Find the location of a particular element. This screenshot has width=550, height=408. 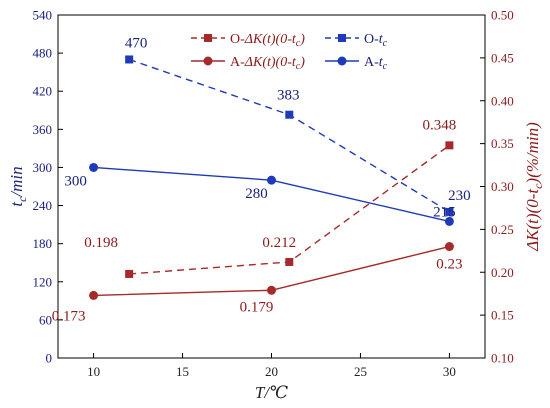

legend-item-O-tc: O-tc is located at coordinates (356, 40).